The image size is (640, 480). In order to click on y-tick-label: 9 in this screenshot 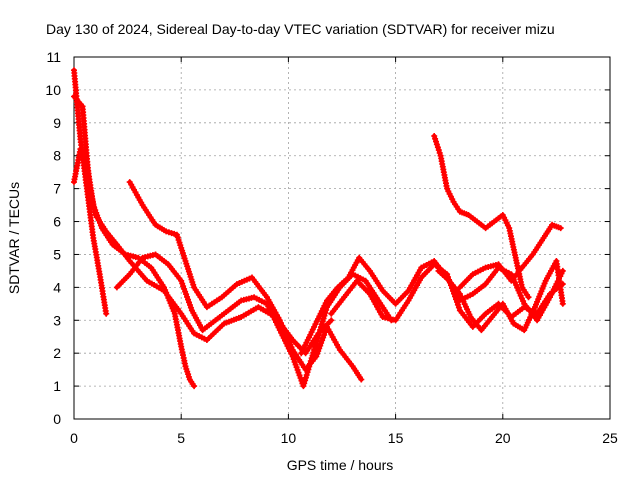, I will do `click(57, 123)`.